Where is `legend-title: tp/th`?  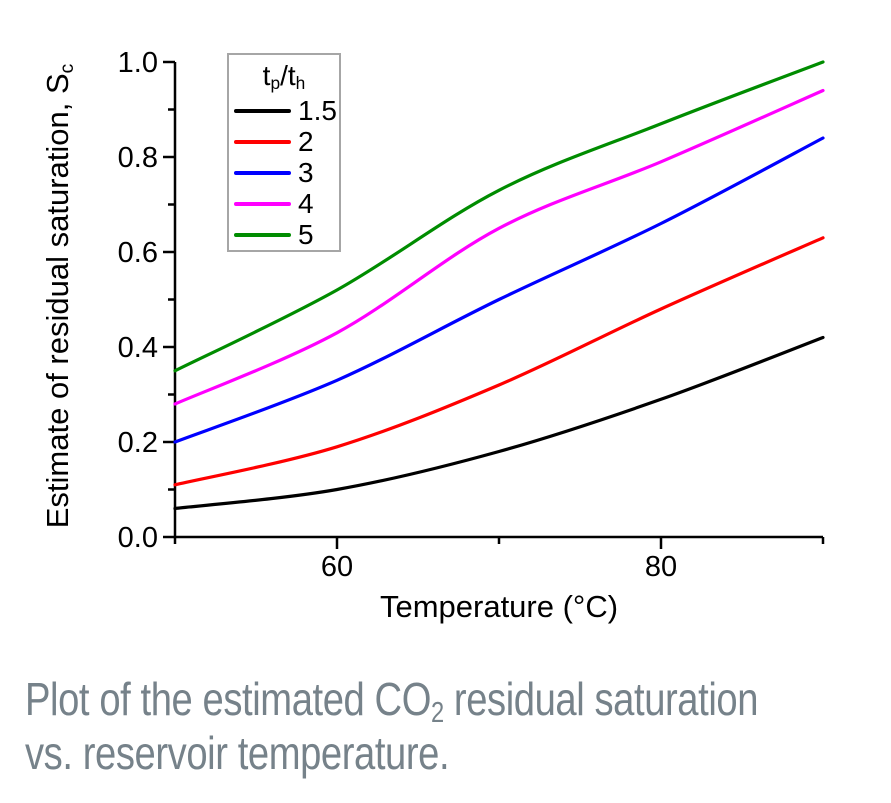 legend-title: tp/th is located at coordinates (284, 77).